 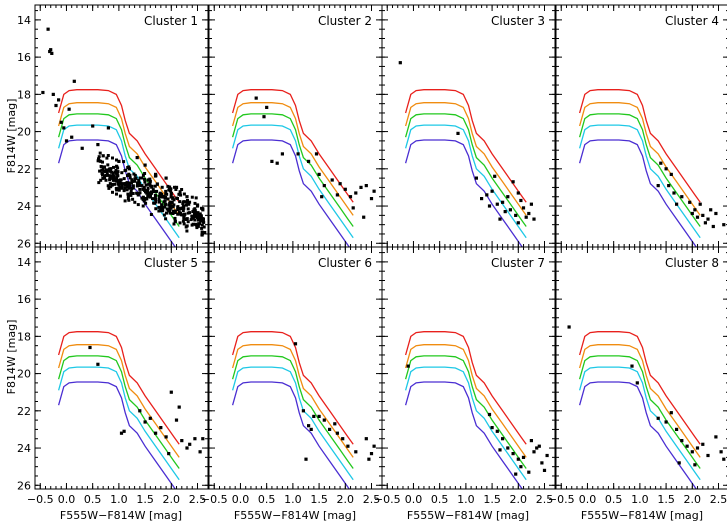 What do you see at coordinates (466, 499) in the screenshot?
I see `x-tick-label: 1.0` at bounding box center [466, 499].